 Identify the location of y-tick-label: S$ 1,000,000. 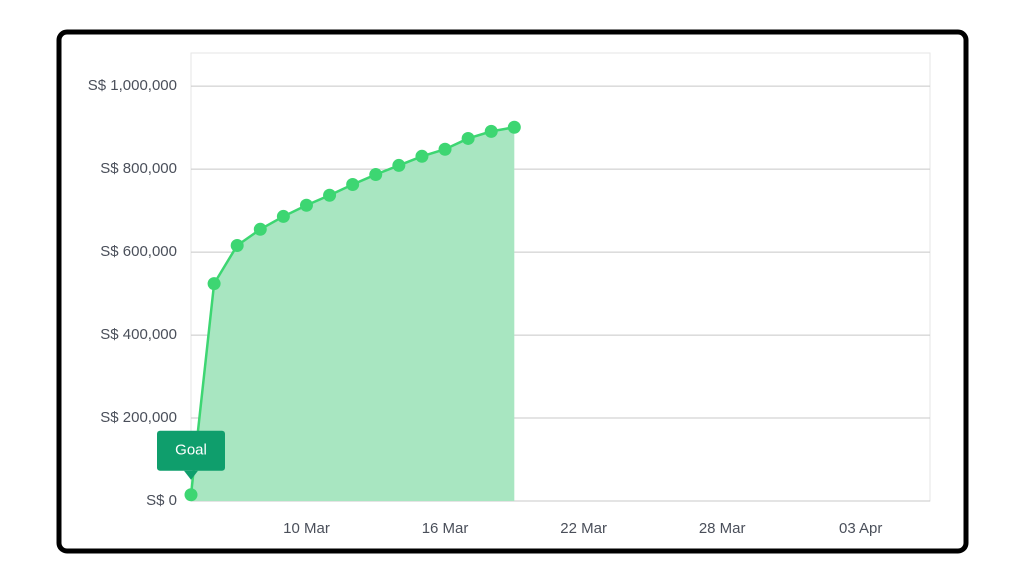
(132, 85).